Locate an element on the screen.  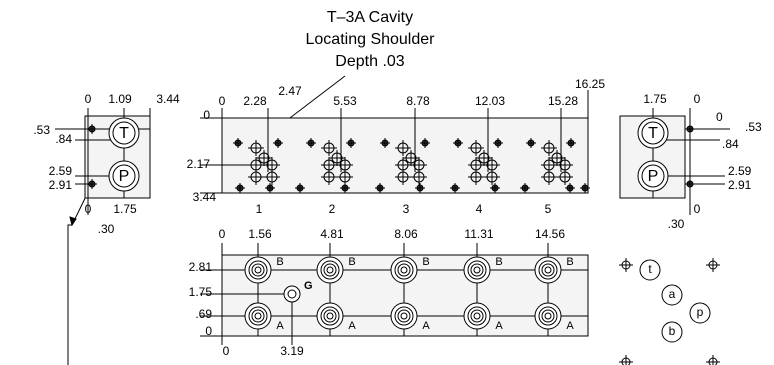
label: .69 is located at coordinates (203, 314).